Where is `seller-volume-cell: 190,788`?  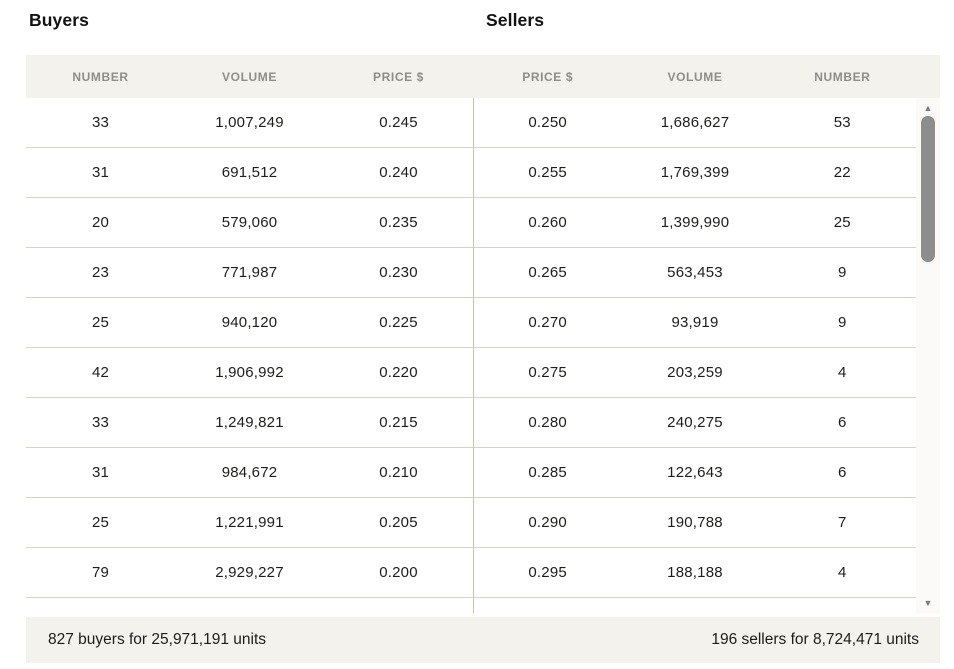 seller-volume-cell: 190,788 is located at coordinates (695, 522).